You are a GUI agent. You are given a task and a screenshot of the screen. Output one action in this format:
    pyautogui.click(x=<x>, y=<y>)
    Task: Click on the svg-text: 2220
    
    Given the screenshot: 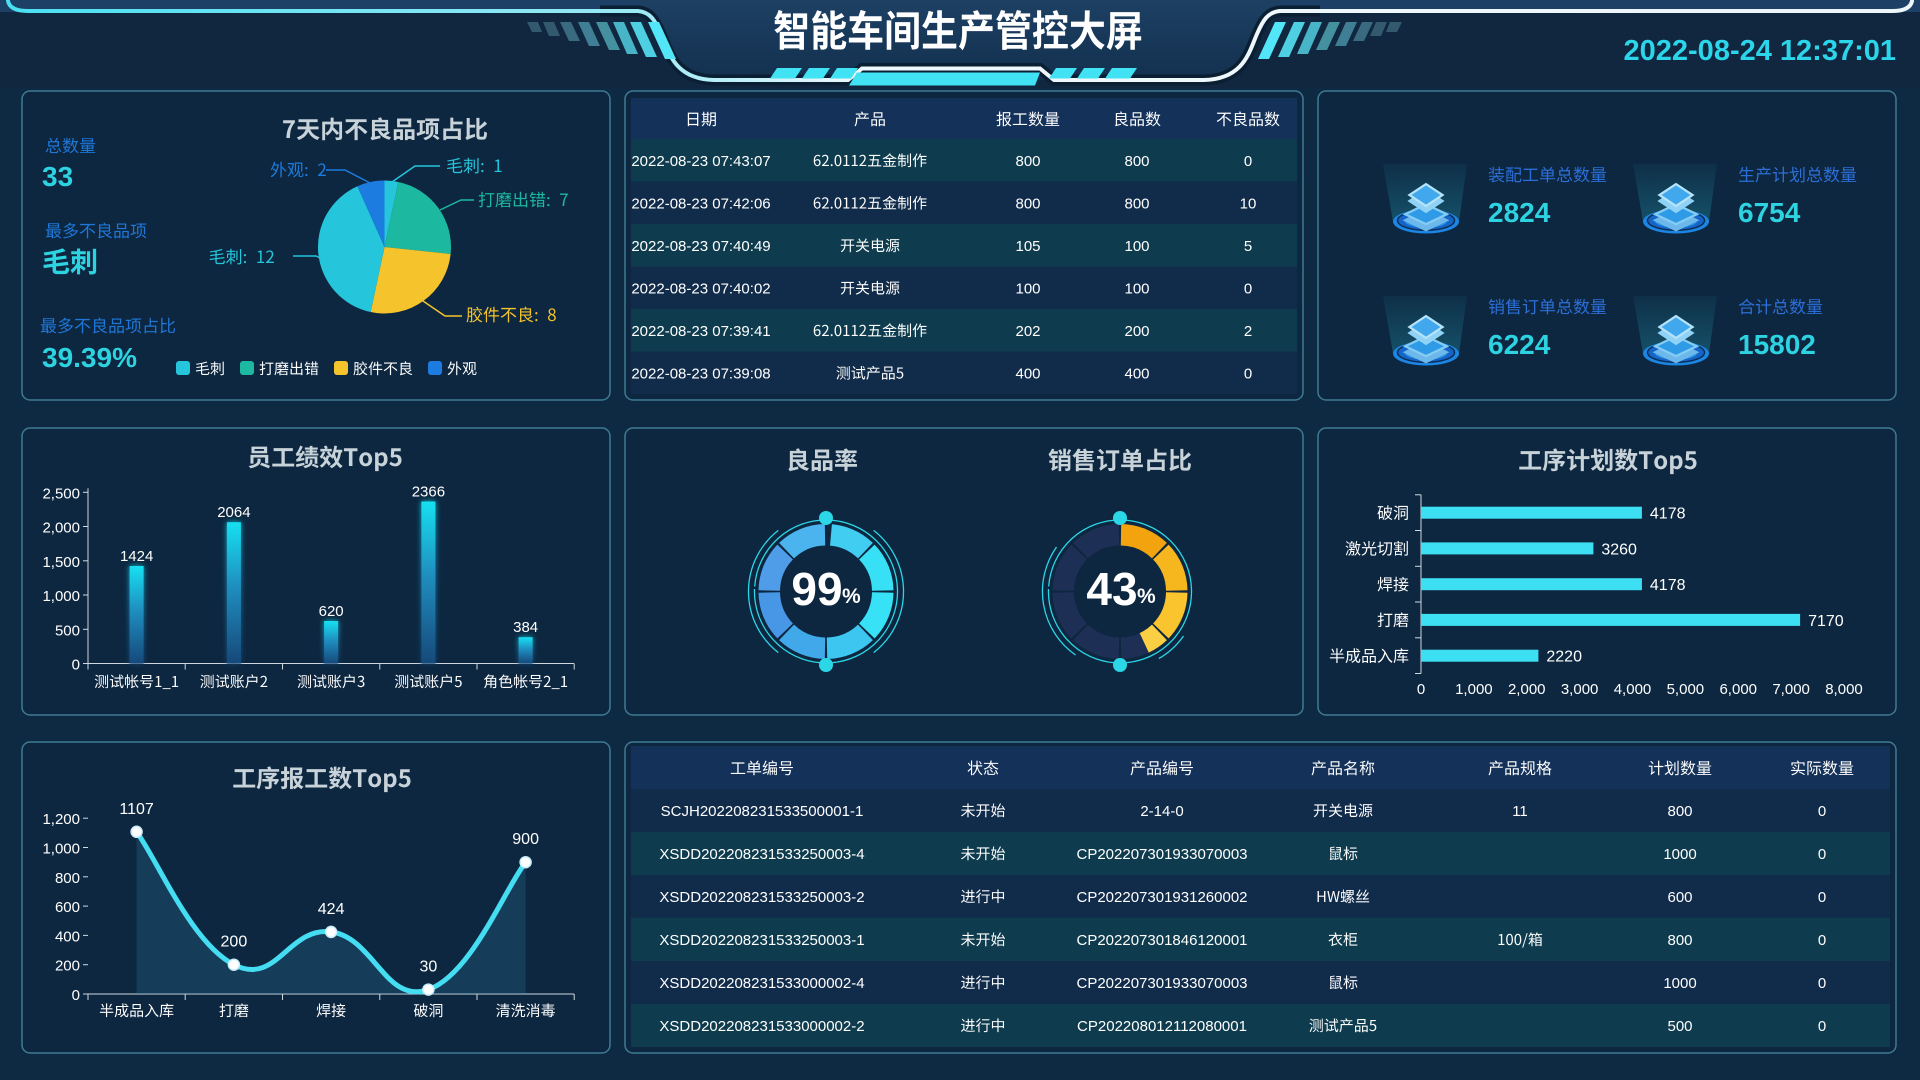 What is the action you would take?
    pyautogui.click(x=1564, y=657)
    